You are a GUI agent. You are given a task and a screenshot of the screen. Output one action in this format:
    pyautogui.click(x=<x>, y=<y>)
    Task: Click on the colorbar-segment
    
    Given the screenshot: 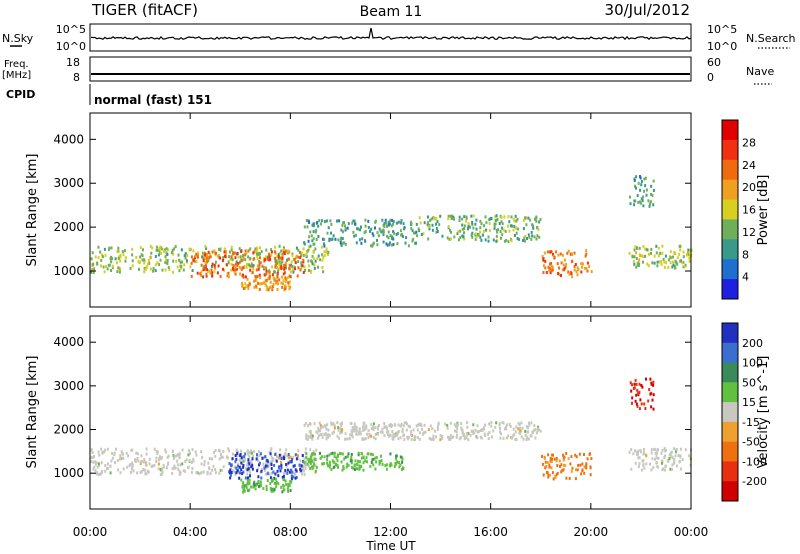 What is the action you would take?
    pyautogui.click(x=730, y=190)
    